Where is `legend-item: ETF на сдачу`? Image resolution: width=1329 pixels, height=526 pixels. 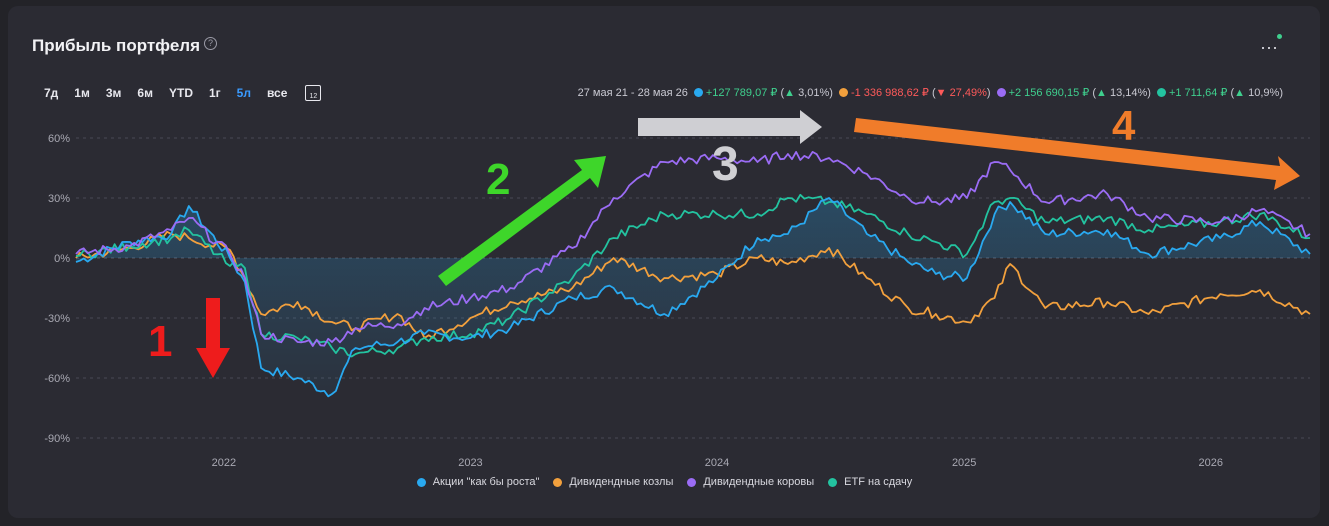
legend-item: ETF на сдачу is located at coordinates (870, 482).